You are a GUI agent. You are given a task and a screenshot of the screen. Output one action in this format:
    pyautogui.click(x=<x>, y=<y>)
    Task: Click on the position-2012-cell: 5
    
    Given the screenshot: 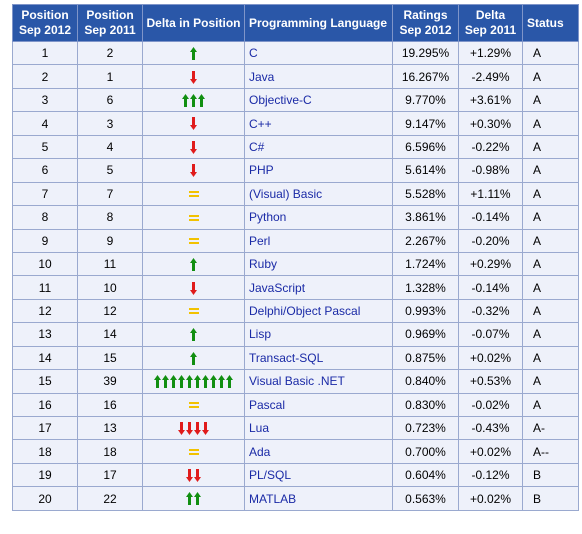 What is the action you would take?
    pyautogui.click(x=45, y=147)
    